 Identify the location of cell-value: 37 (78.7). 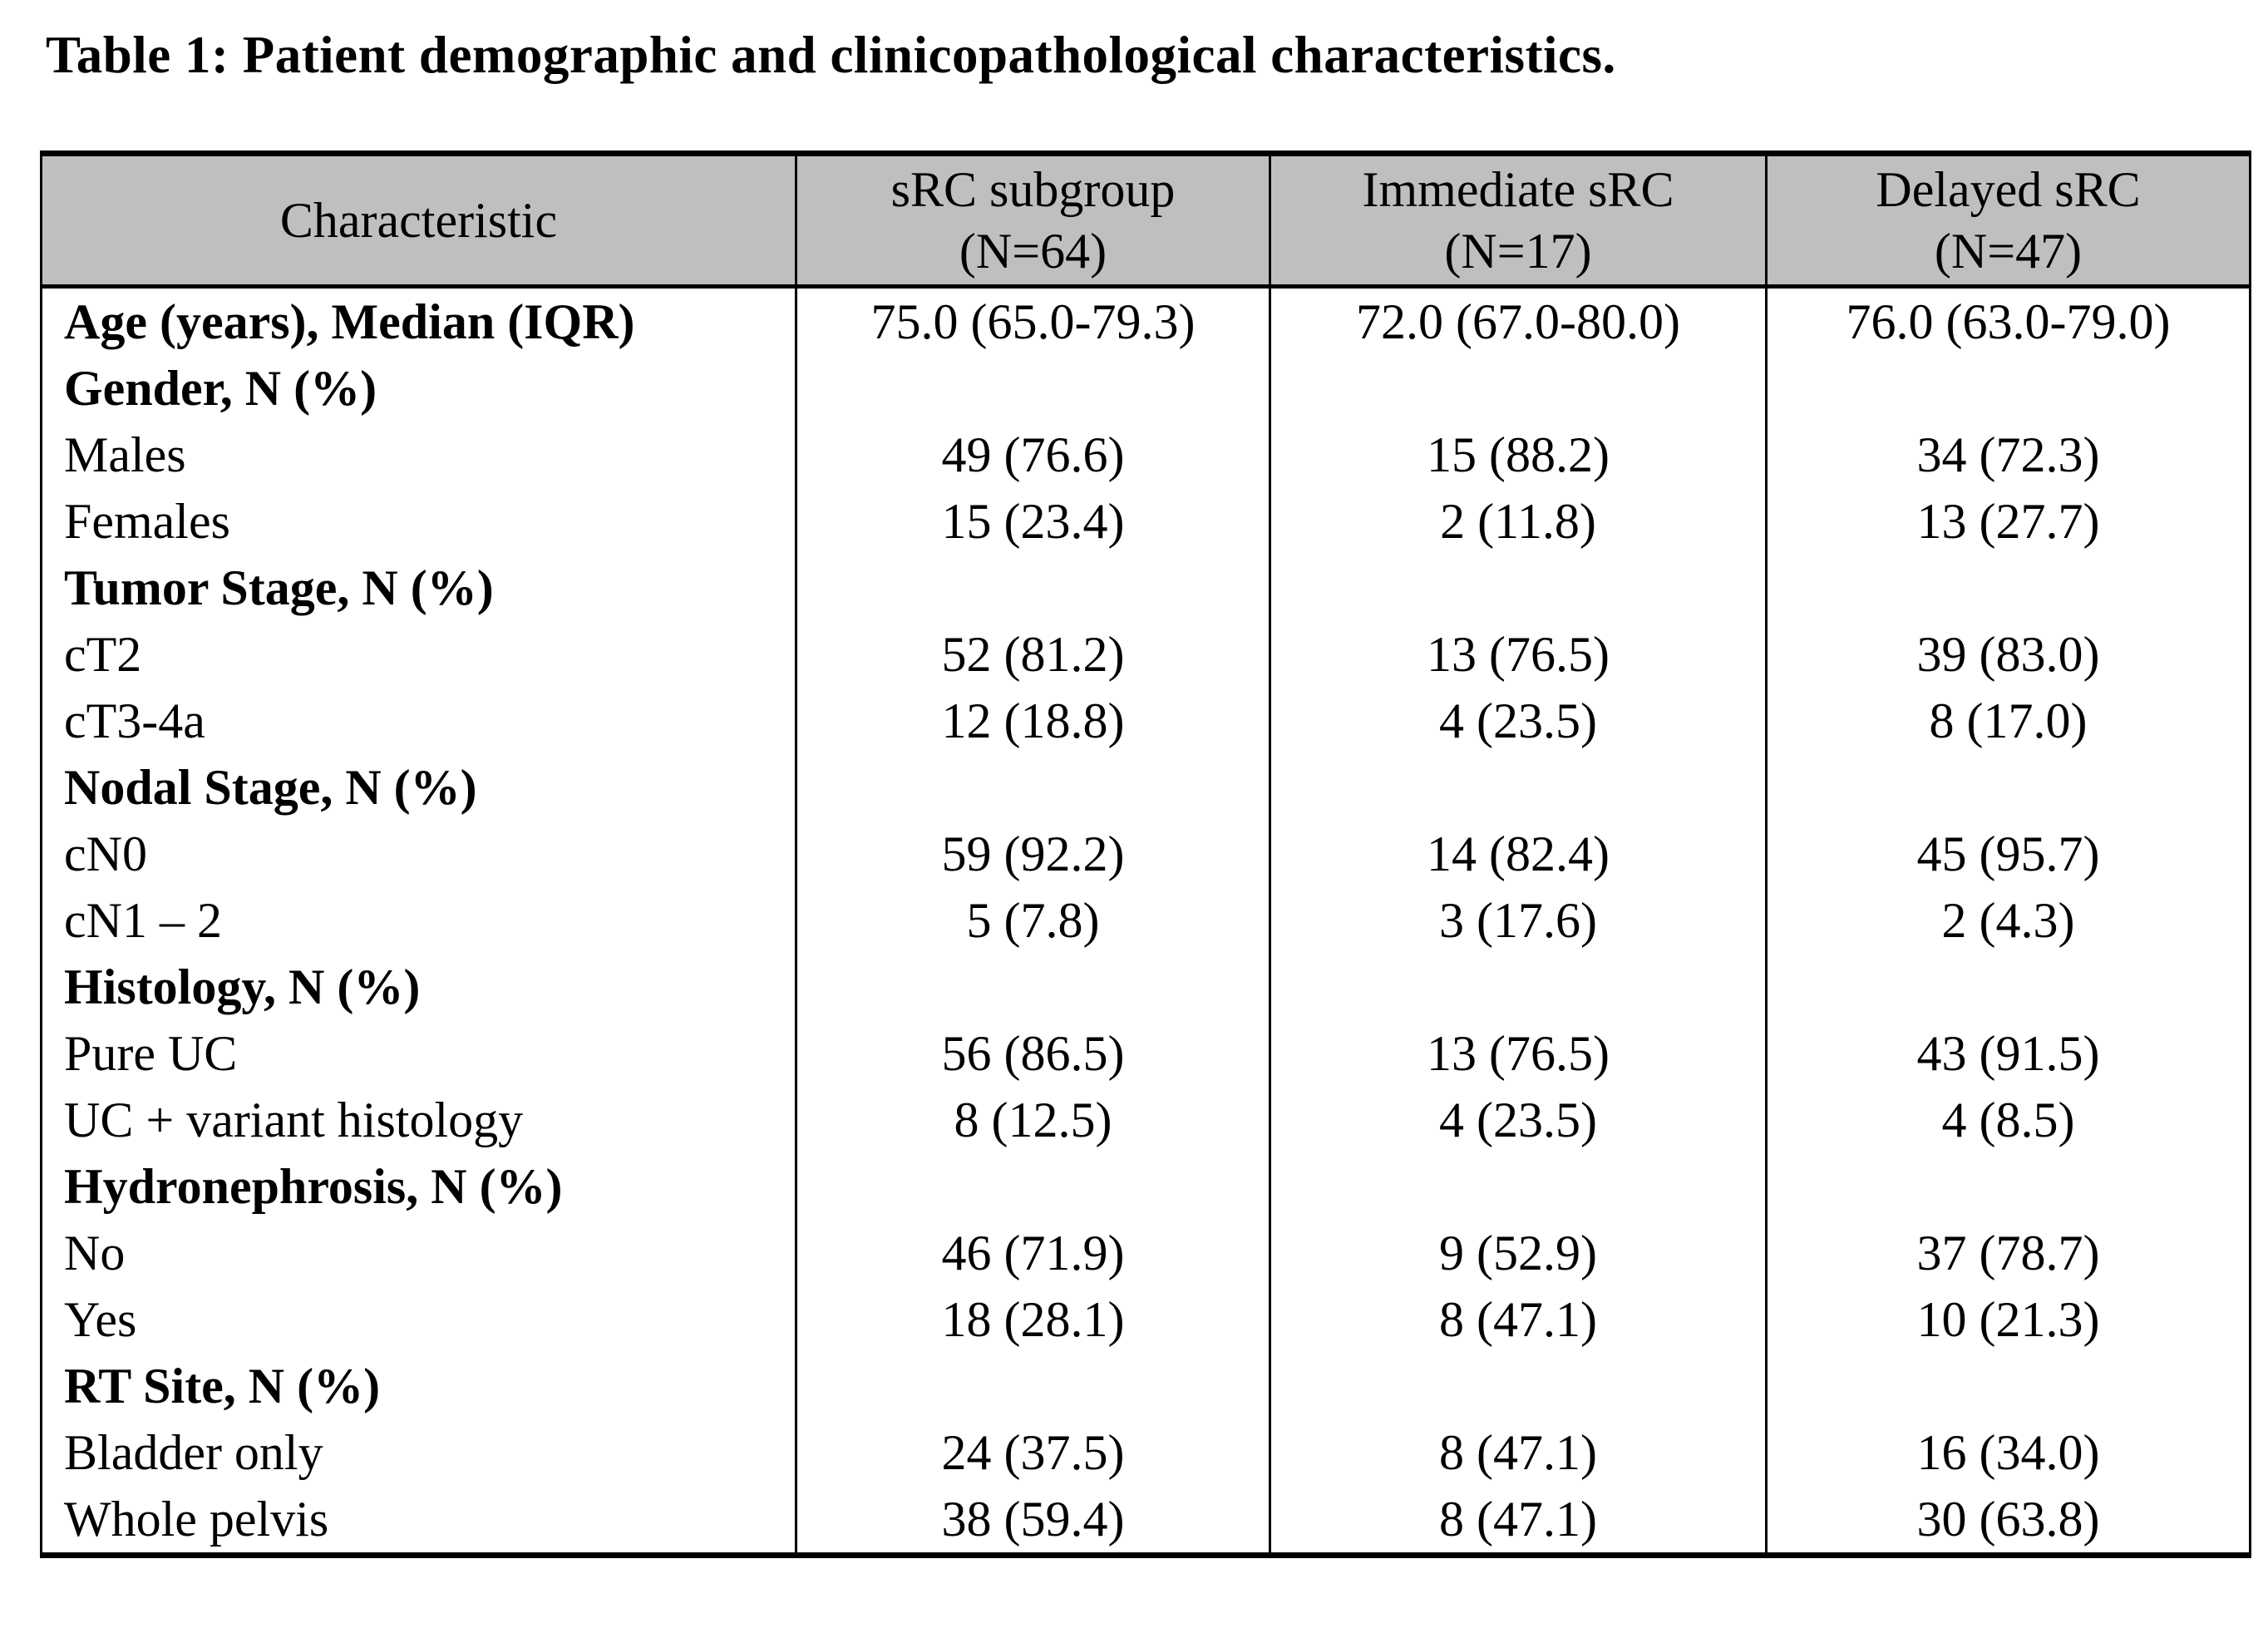
(2008, 1253).